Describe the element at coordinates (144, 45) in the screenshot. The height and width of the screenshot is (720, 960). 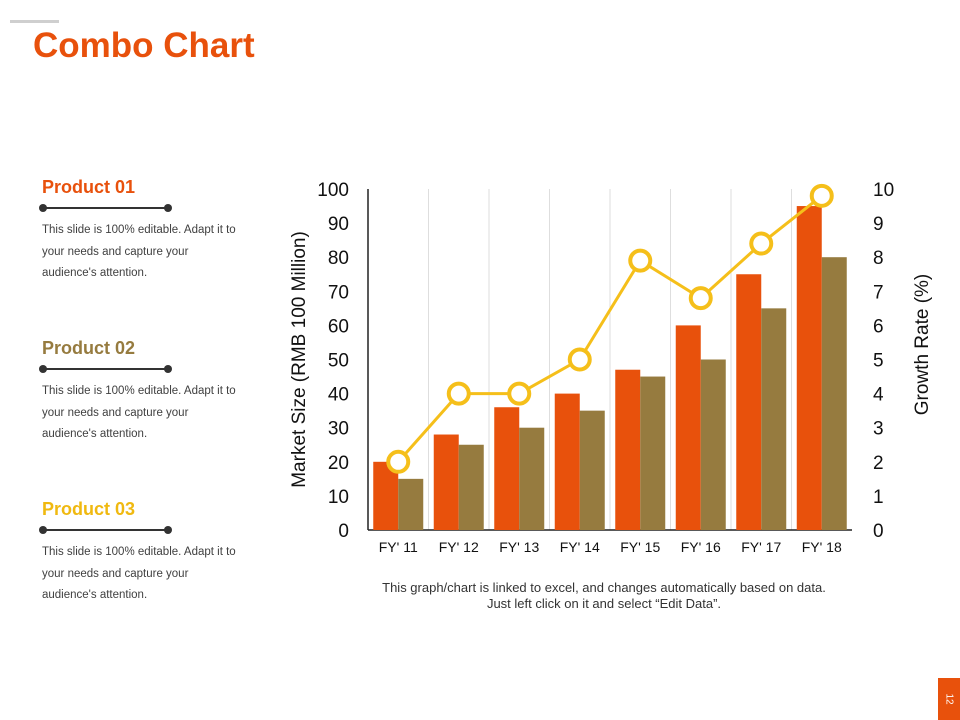
I see `page-title: Combo Chart` at that location.